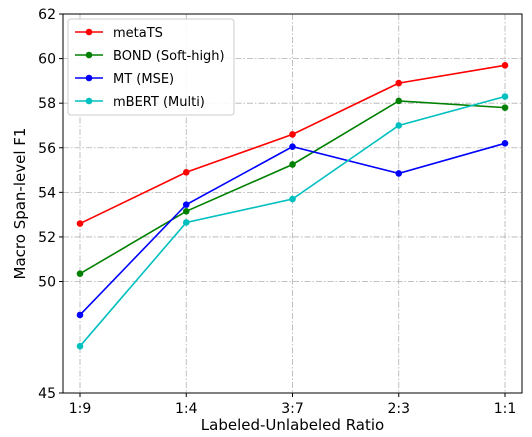 The image size is (532, 437). Describe the element at coordinates (47, 394) in the screenshot. I see `y-tick-label: 45` at that location.